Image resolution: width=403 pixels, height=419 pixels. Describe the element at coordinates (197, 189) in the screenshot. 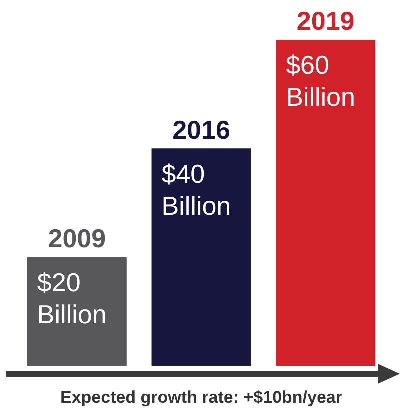

I see `data-label: $40 Billion` at that location.